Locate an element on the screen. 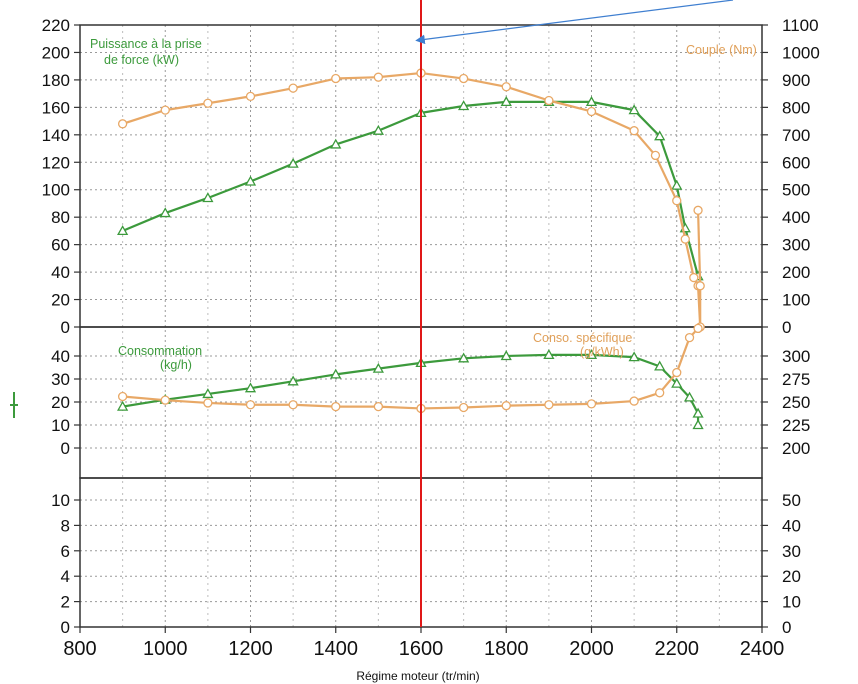  right-tick-label-bottom-40: 40 is located at coordinates (791, 525).